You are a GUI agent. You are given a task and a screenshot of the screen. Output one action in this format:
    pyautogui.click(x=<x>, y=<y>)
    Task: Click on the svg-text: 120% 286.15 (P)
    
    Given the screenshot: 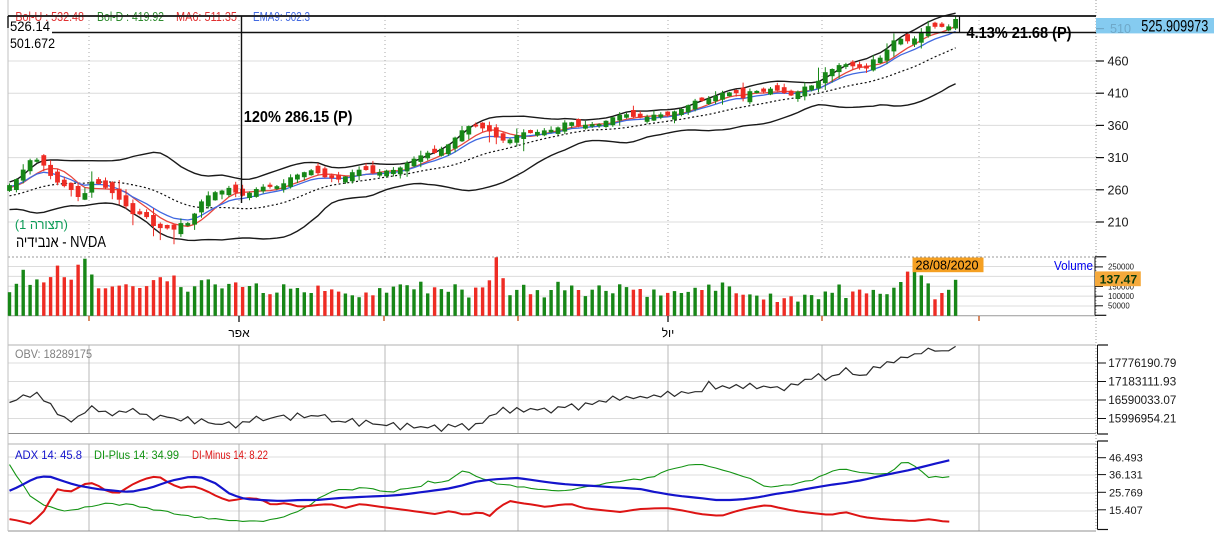 What is the action you would take?
    pyautogui.click(x=298, y=117)
    